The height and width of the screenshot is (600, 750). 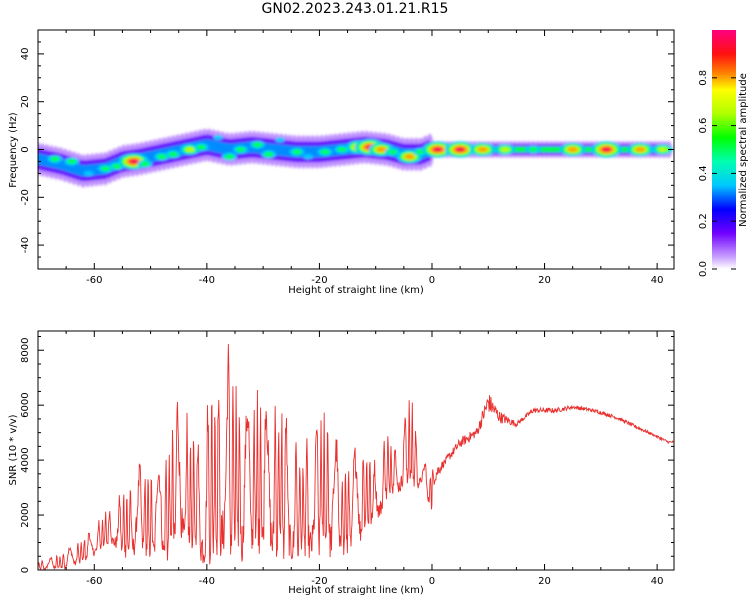 I want to click on colorbar-tick-label: 0.8, so click(x=703, y=78).